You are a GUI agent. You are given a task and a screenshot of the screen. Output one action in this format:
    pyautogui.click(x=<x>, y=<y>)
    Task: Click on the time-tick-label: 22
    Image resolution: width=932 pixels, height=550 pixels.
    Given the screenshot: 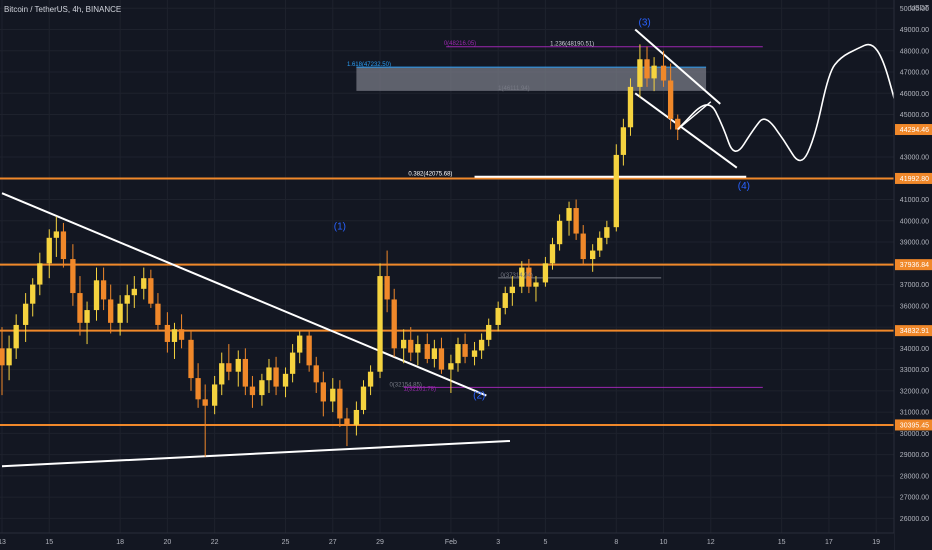 What is the action you would take?
    pyautogui.click(x=215, y=542)
    